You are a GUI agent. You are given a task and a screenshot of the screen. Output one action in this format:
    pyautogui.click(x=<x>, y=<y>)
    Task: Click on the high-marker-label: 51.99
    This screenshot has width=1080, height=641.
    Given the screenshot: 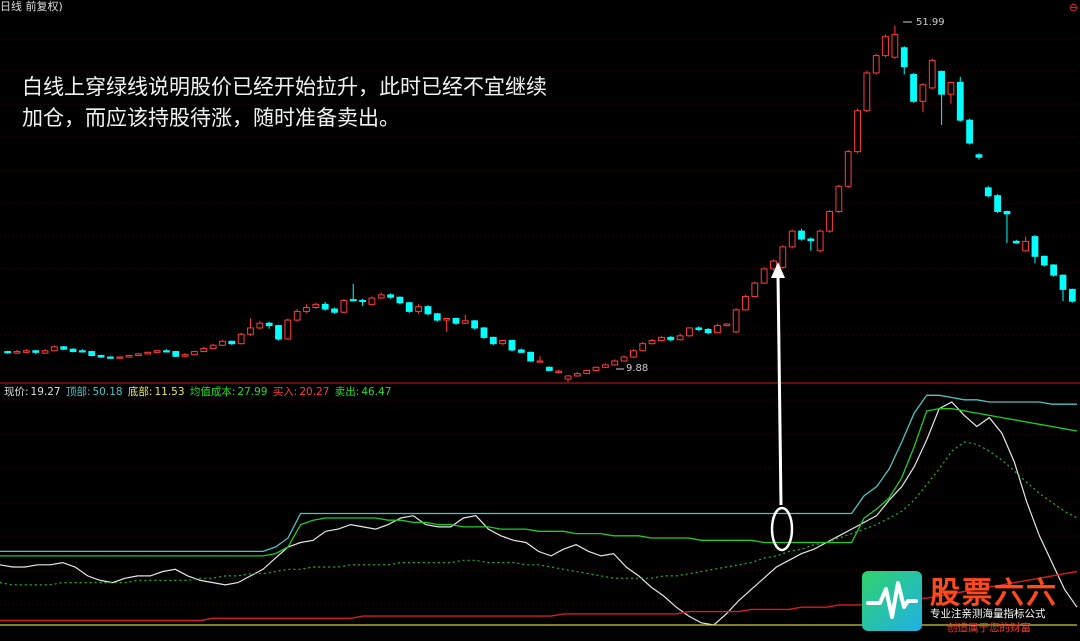 What is the action you would take?
    pyautogui.click(x=930, y=22)
    